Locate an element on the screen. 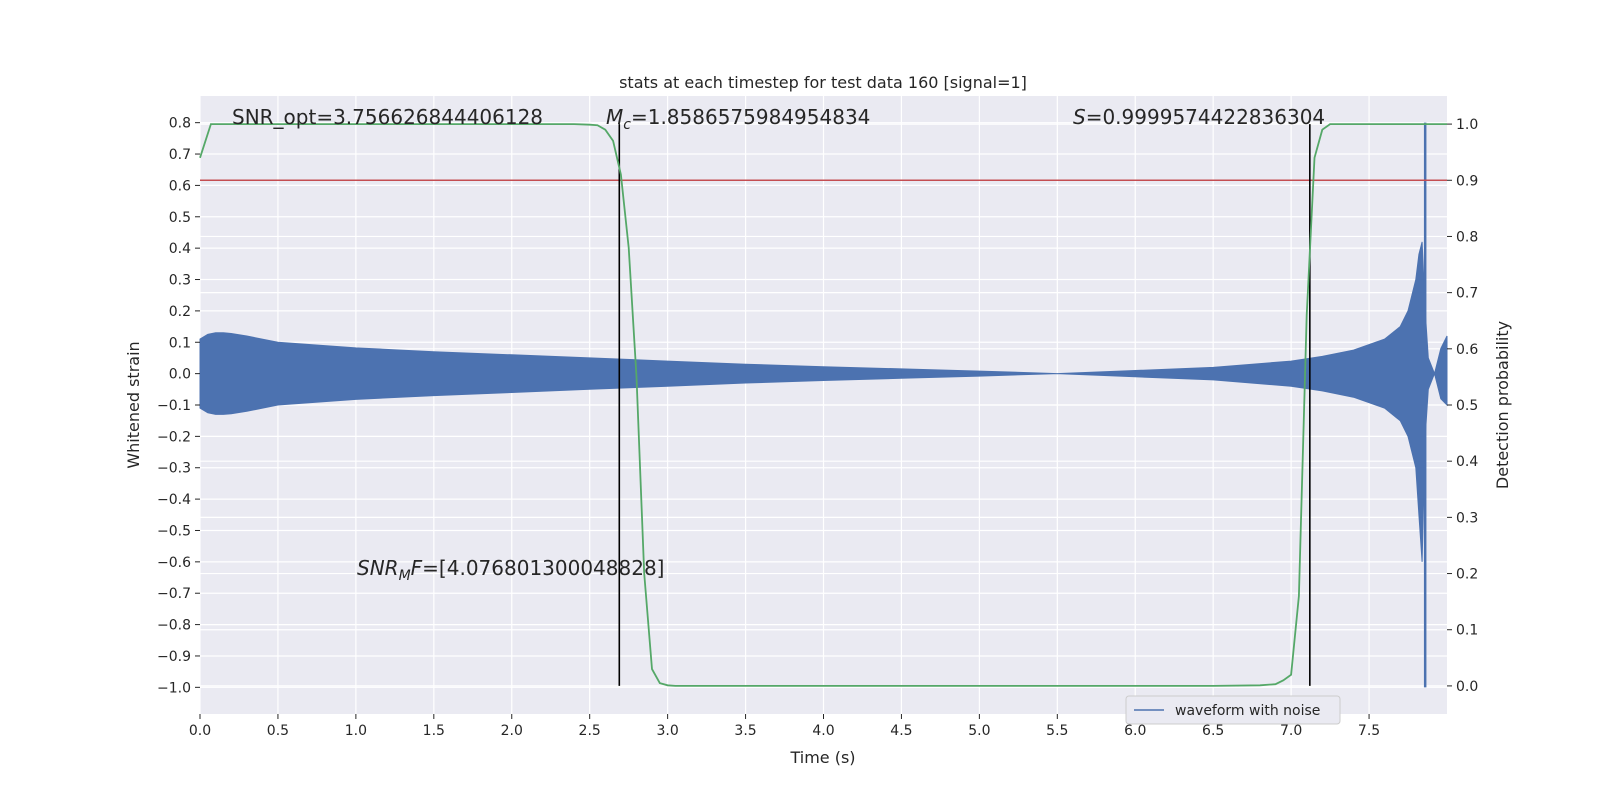 Image resolution: width=1600 pixels, height=800 pixels. x-tick-label: 2.5 is located at coordinates (590, 731).